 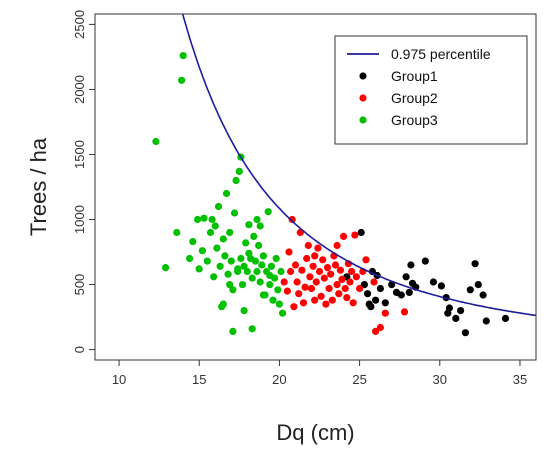 What do you see at coordinates (79, 154) in the screenshot?
I see `y-tick-label-1500: 1500` at bounding box center [79, 154].